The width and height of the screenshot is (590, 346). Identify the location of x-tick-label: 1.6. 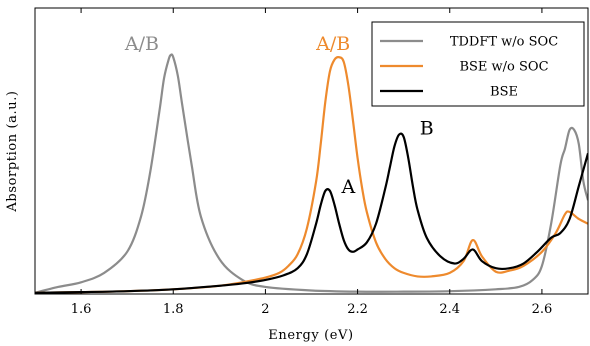
(81, 309).